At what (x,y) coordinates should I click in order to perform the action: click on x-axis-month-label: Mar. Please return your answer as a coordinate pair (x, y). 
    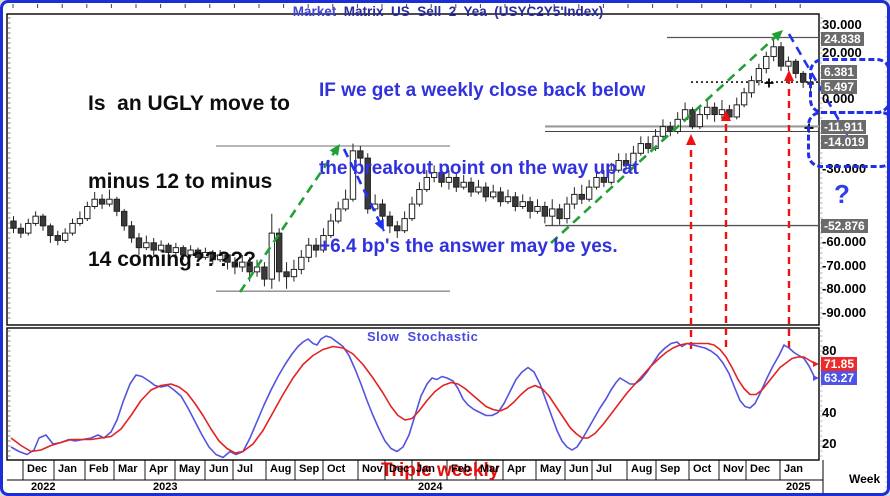
    Looking at the image, I should click on (490, 469).